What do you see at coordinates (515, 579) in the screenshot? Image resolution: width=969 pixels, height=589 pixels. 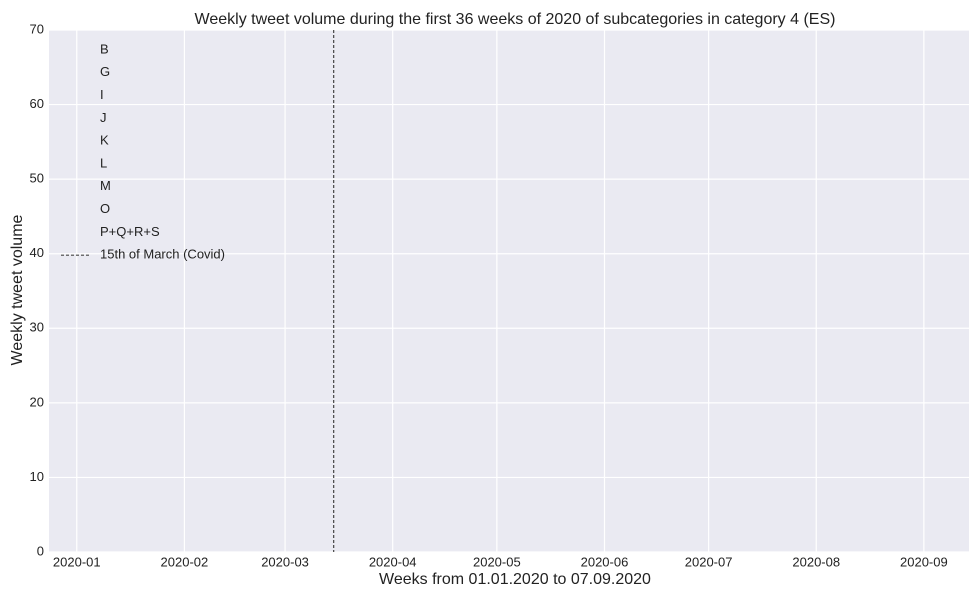 I see `x-axis-label: Weeks from 01.01.2020 to 07.09.2020` at bounding box center [515, 579].